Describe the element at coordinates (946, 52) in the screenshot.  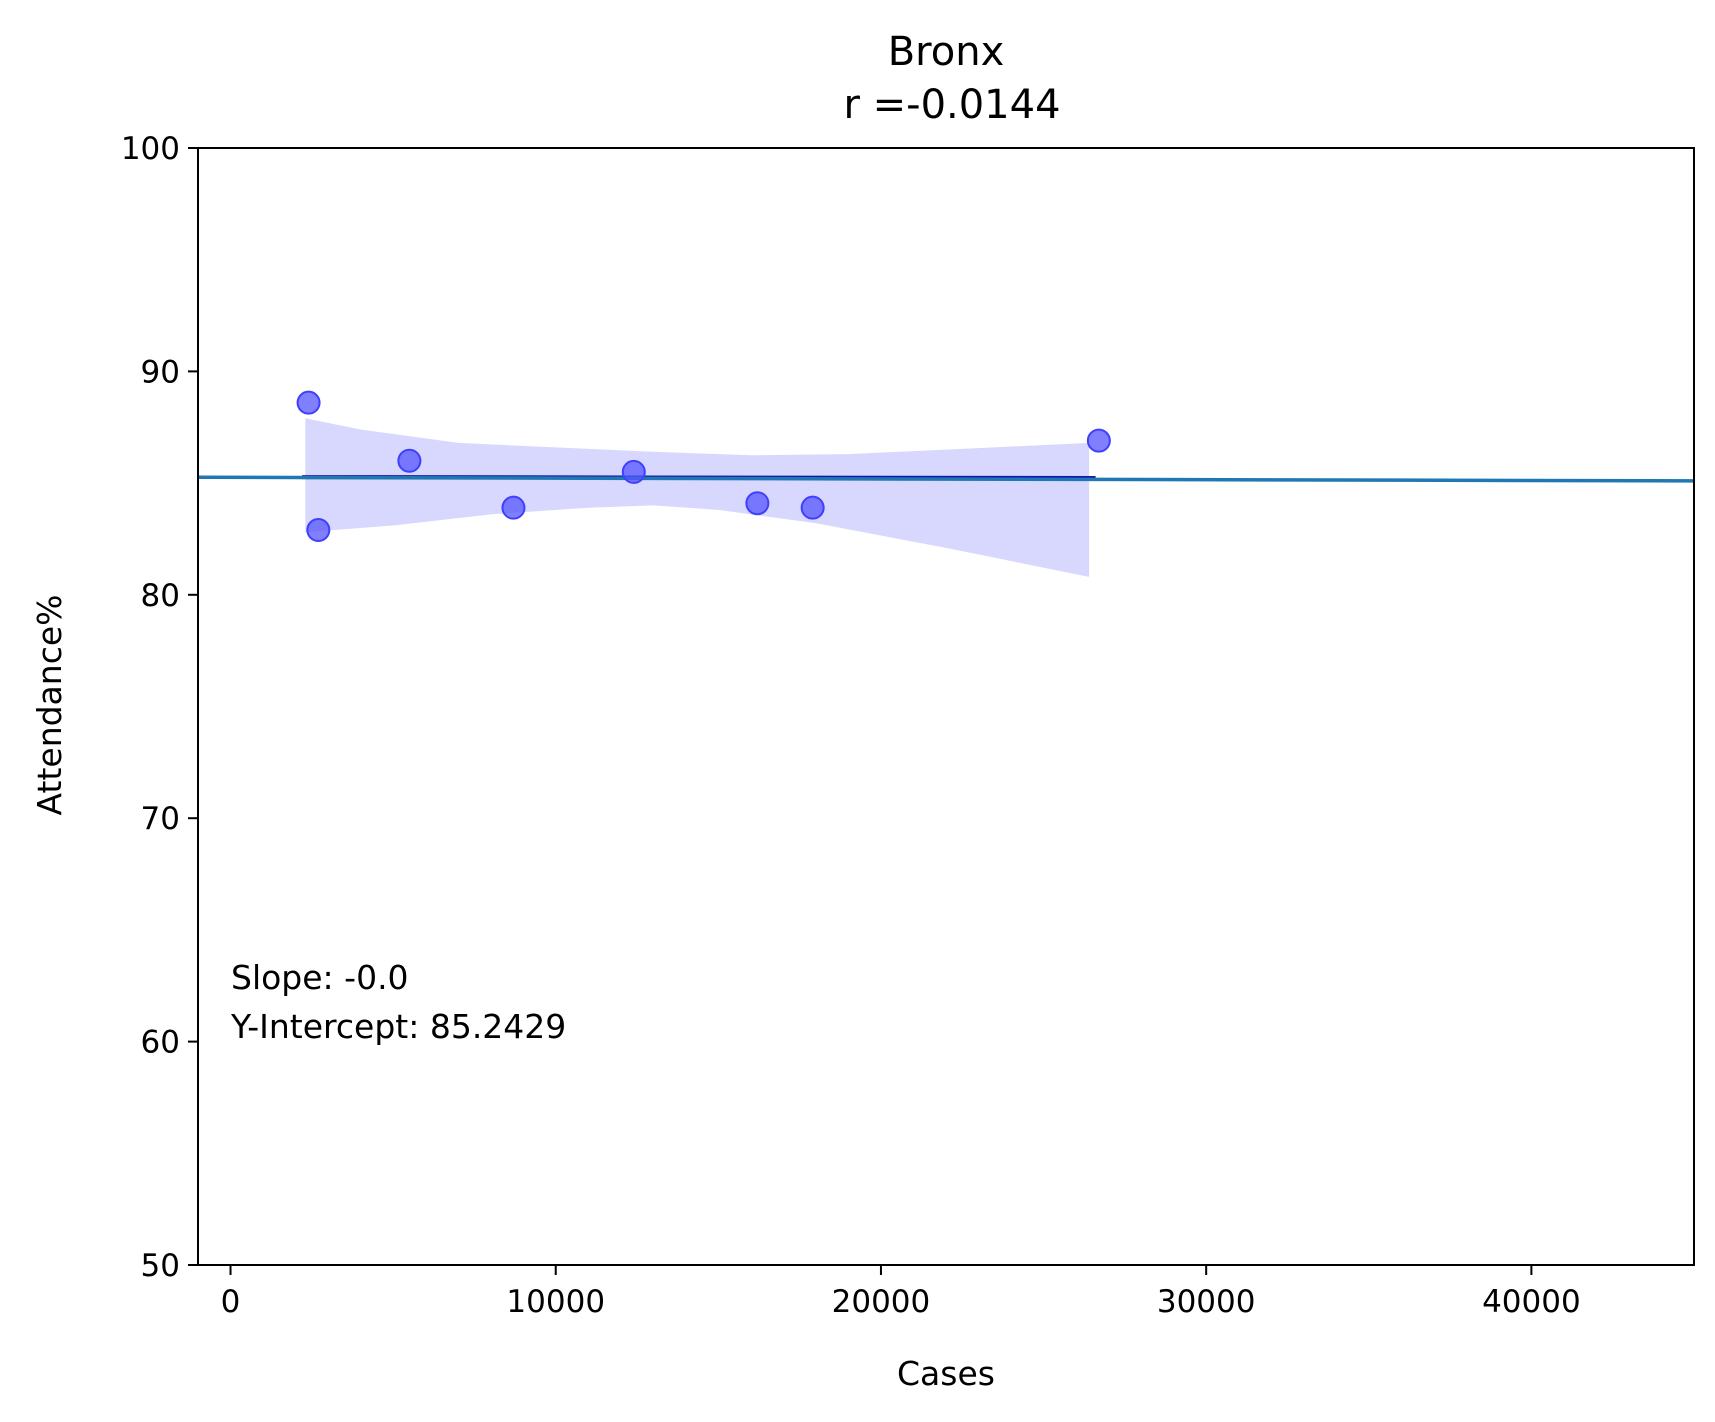
I see `chart-title: Bronx` at that location.